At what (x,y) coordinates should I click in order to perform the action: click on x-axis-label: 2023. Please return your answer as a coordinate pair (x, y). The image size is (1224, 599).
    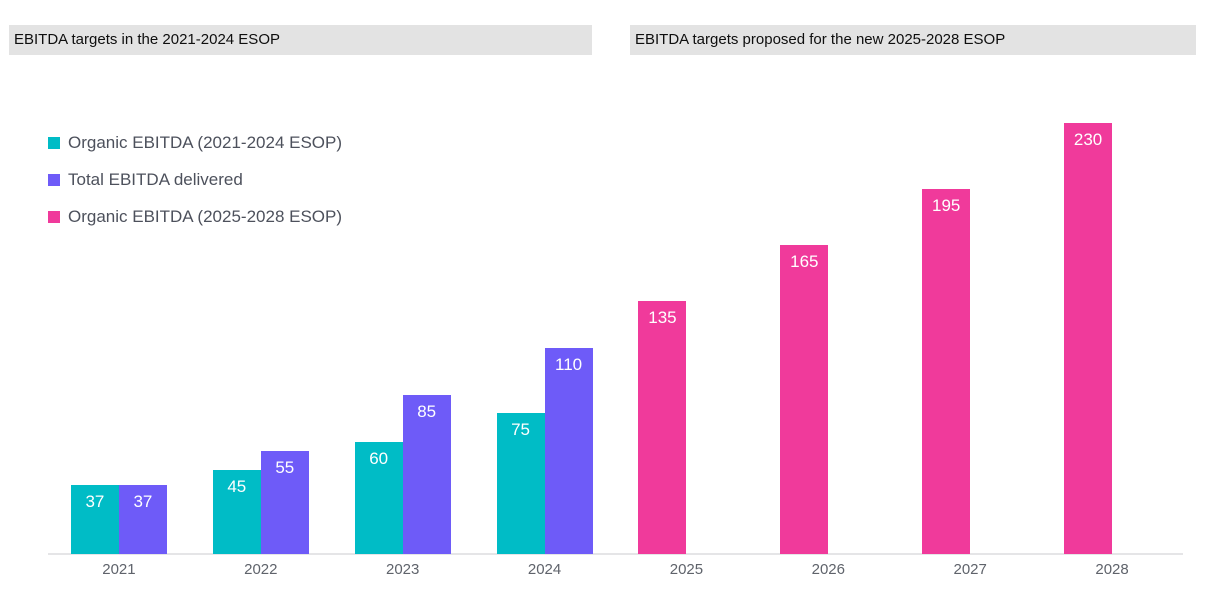
    Looking at the image, I should click on (403, 569).